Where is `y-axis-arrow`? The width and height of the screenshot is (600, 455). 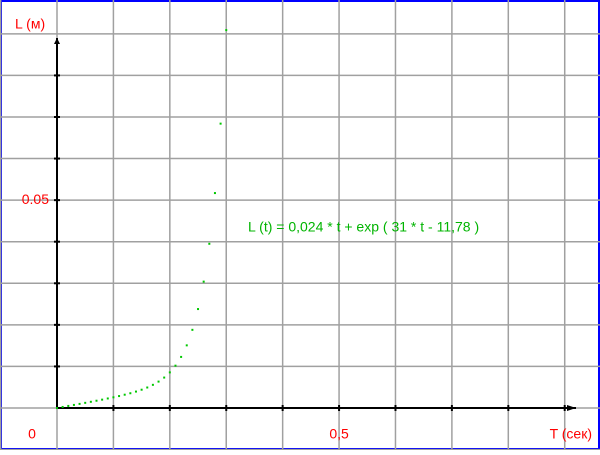 y-axis-arrow is located at coordinates (57, 41).